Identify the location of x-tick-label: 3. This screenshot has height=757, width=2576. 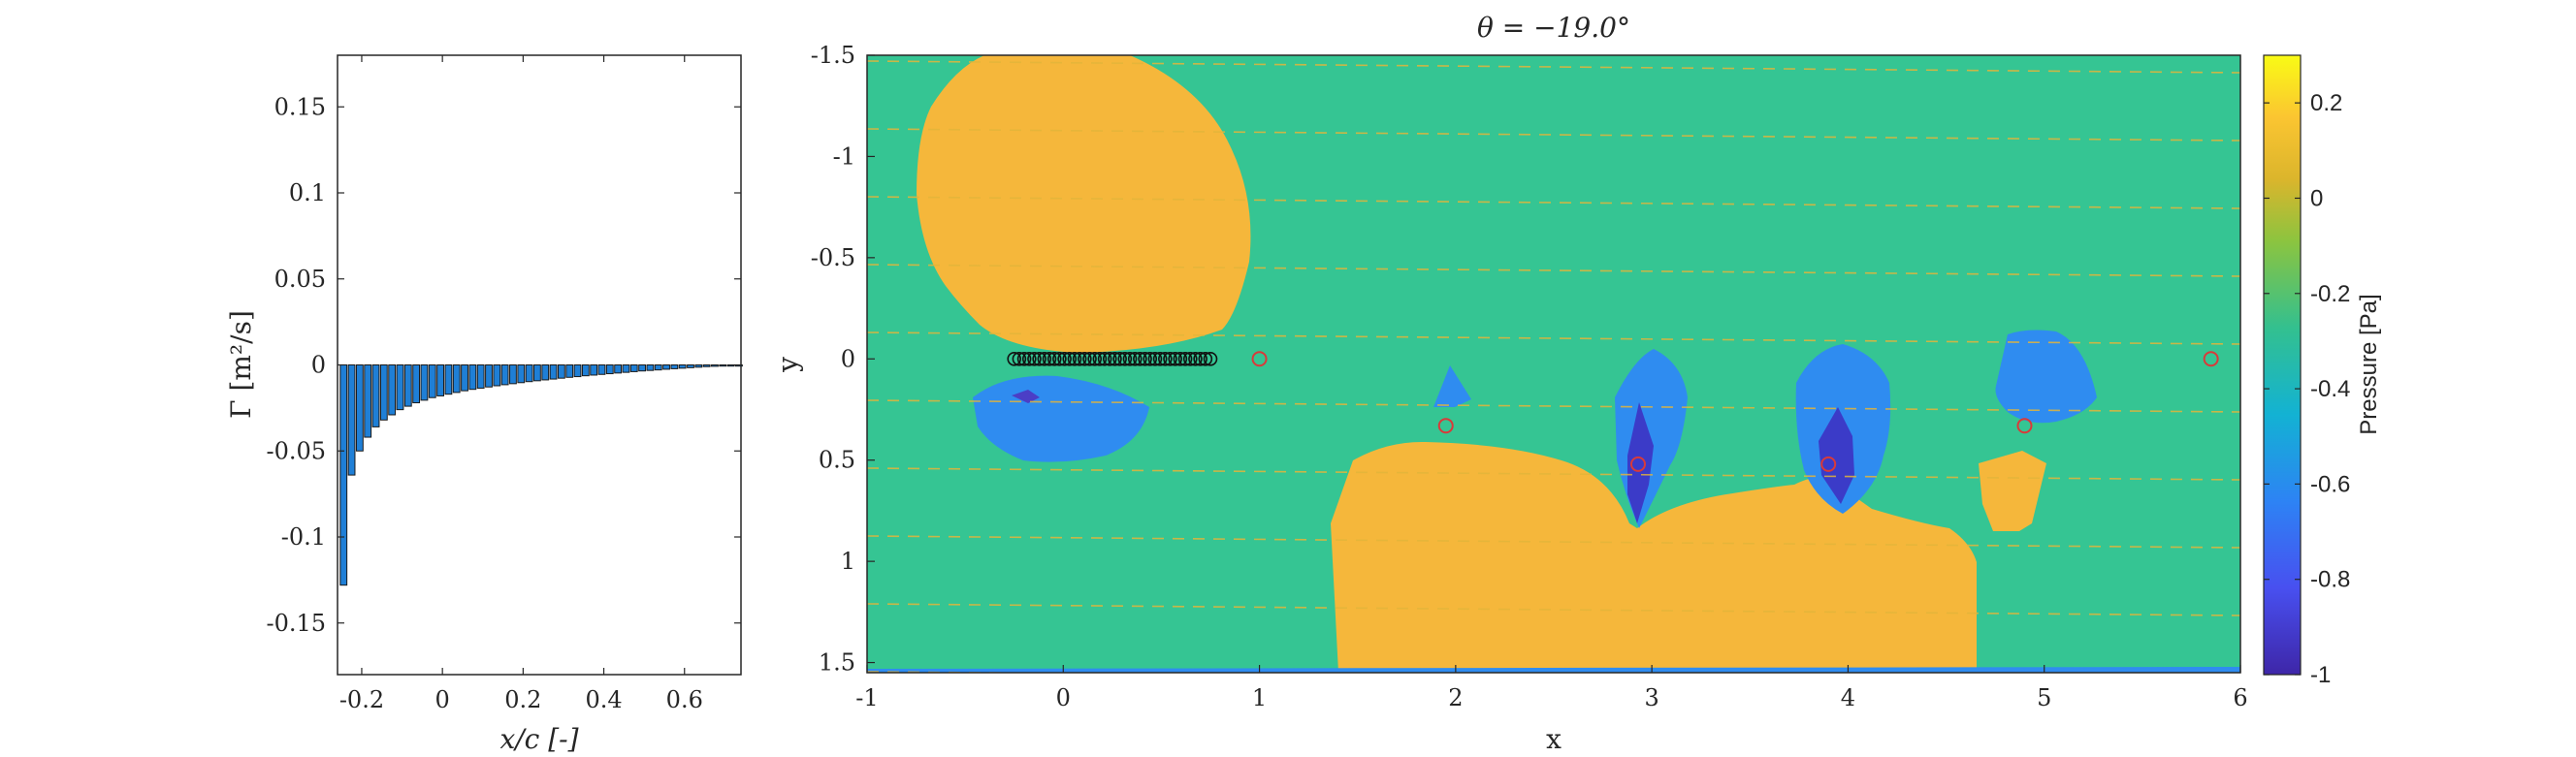
(1652, 697).